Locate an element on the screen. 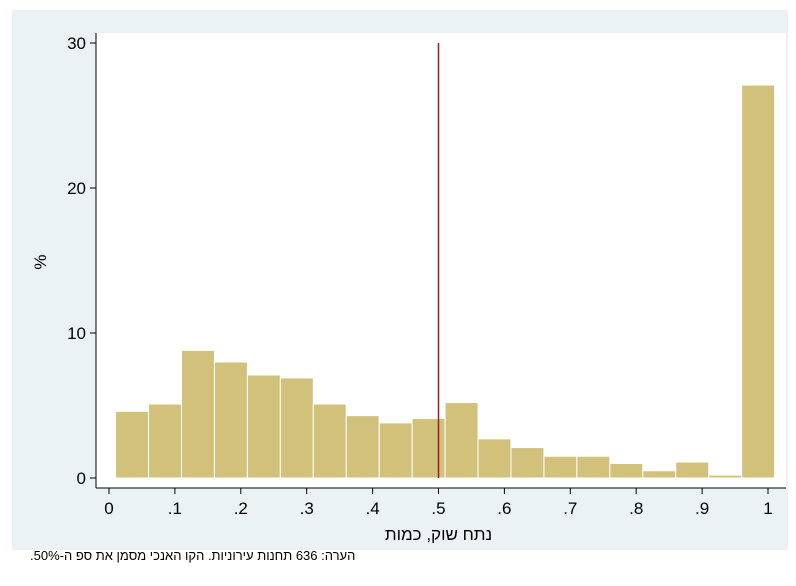  x-tick-label: .8 is located at coordinates (636, 508).